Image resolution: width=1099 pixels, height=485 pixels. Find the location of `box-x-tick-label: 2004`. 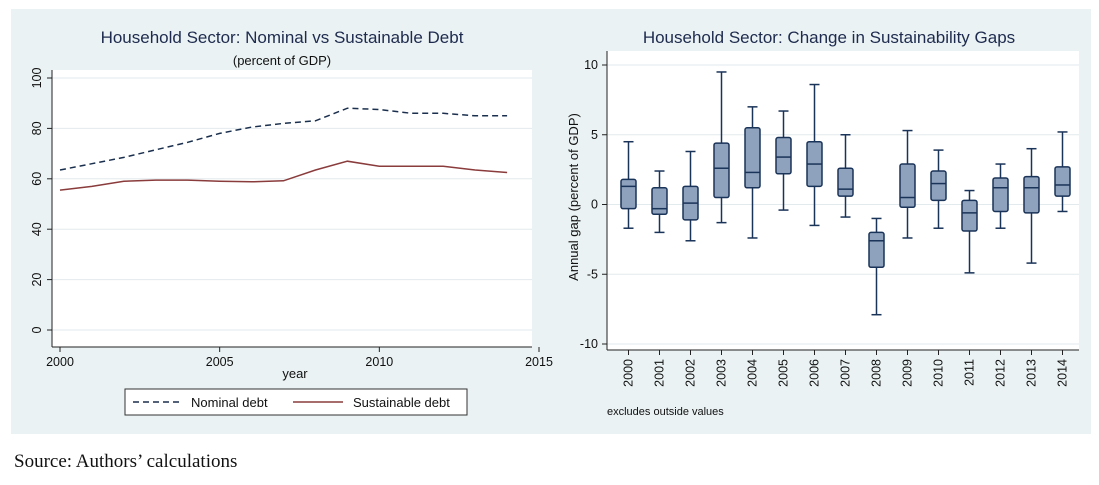

box-x-tick-label: 2004 is located at coordinates (753, 373).